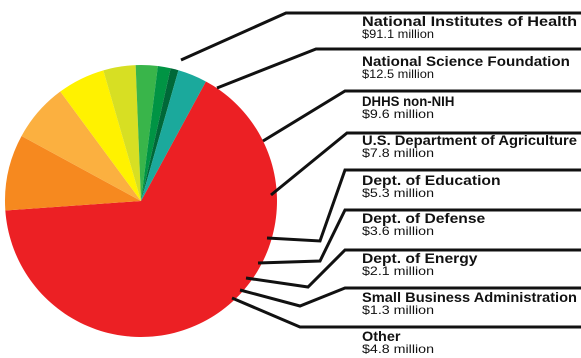 The height and width of the screenshot is (358, 581). I want to click on slice-name-label-0: National Institutes of Health, so click(469, 21).